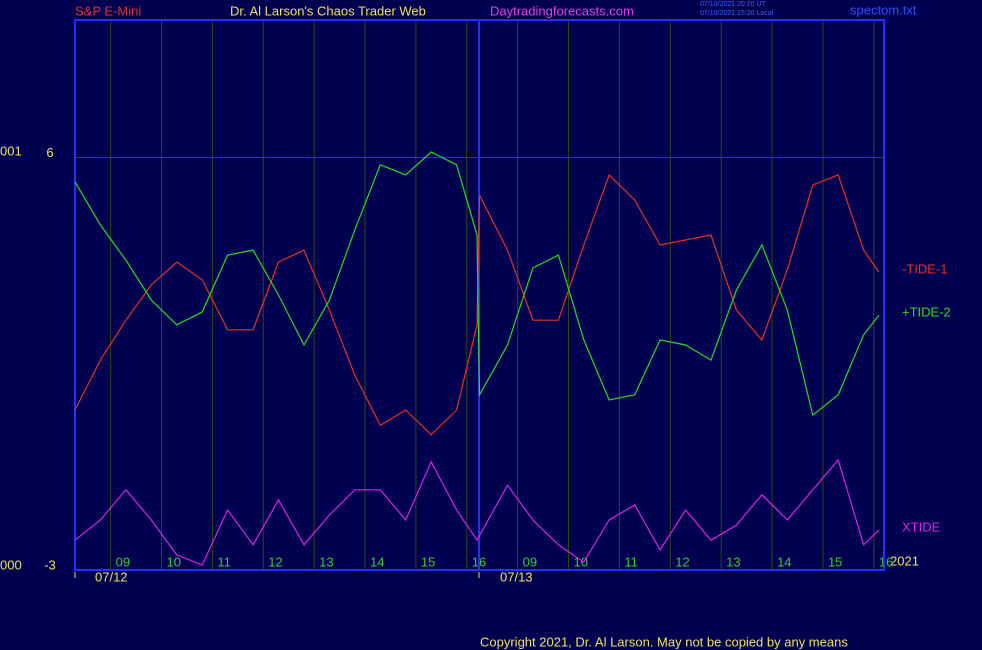  Describe the element at coordinates (516, 576) in the screenshot. I see `date-label: 07/13` at that location.